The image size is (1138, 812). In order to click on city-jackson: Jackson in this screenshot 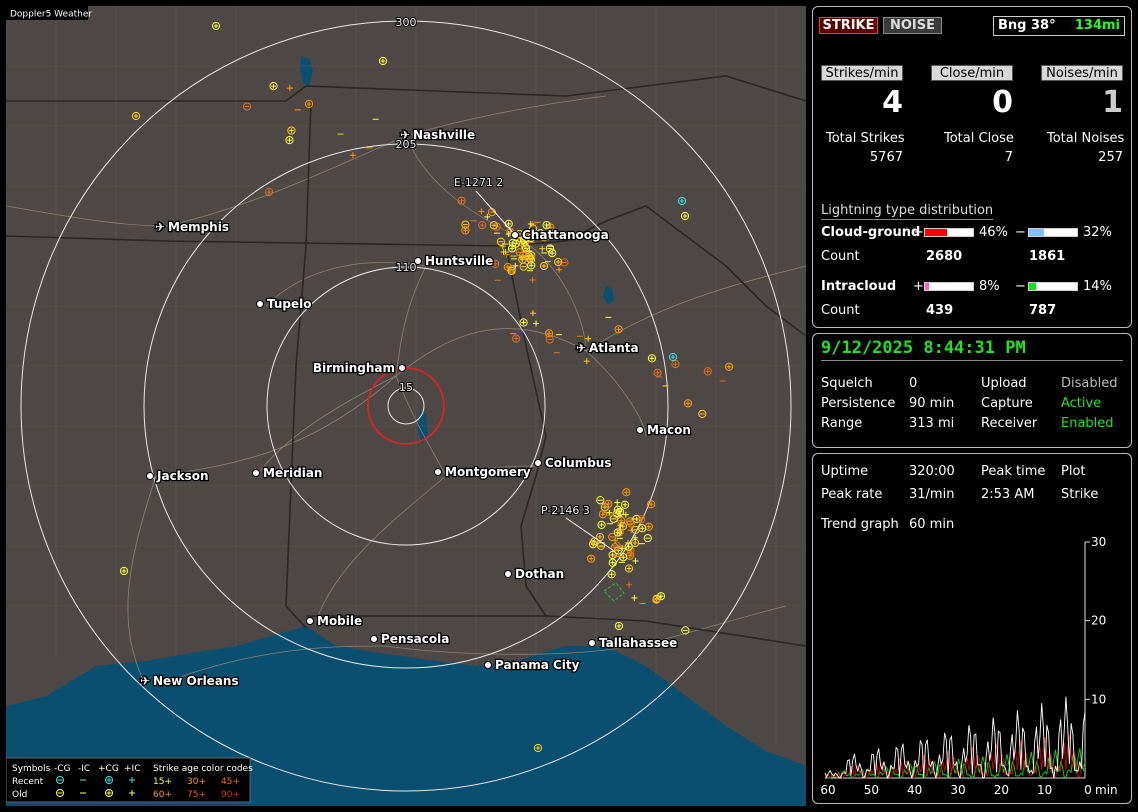, I will do `click(178, 476)`.